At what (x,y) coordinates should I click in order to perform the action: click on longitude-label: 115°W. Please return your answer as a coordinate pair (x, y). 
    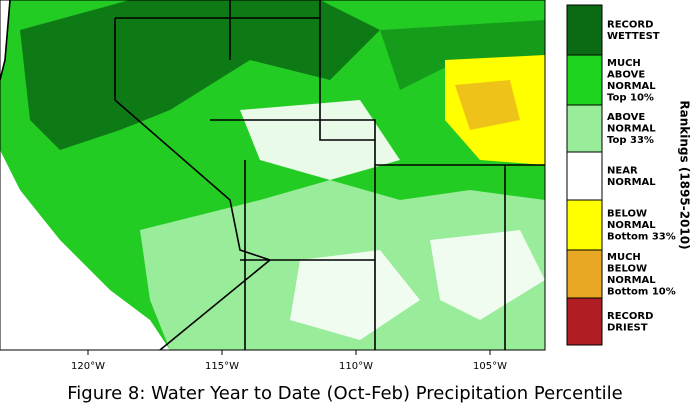
    Looking at the image, I should click on (222, 366).